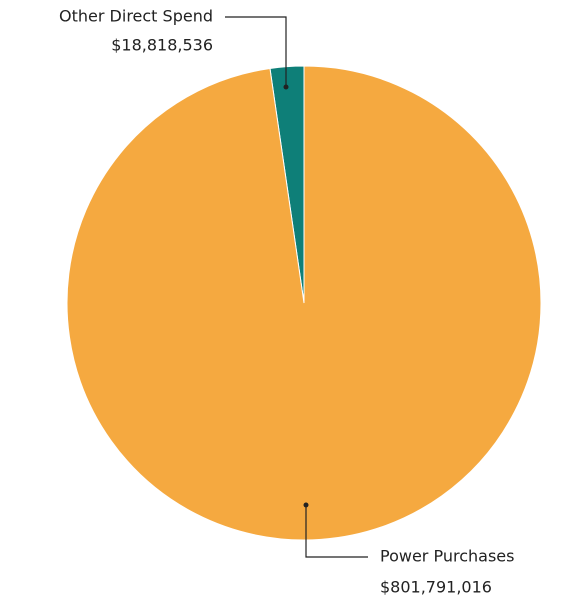 This screenshot has width=567, height=598. I want to click on slice-value-label: $18,818,536, so click(162, 45).